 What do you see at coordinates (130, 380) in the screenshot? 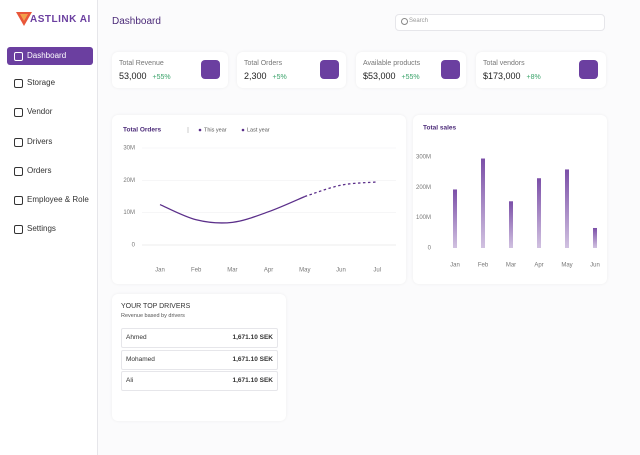
I see `driver-name: Ali` at bounding box center [130, 380].